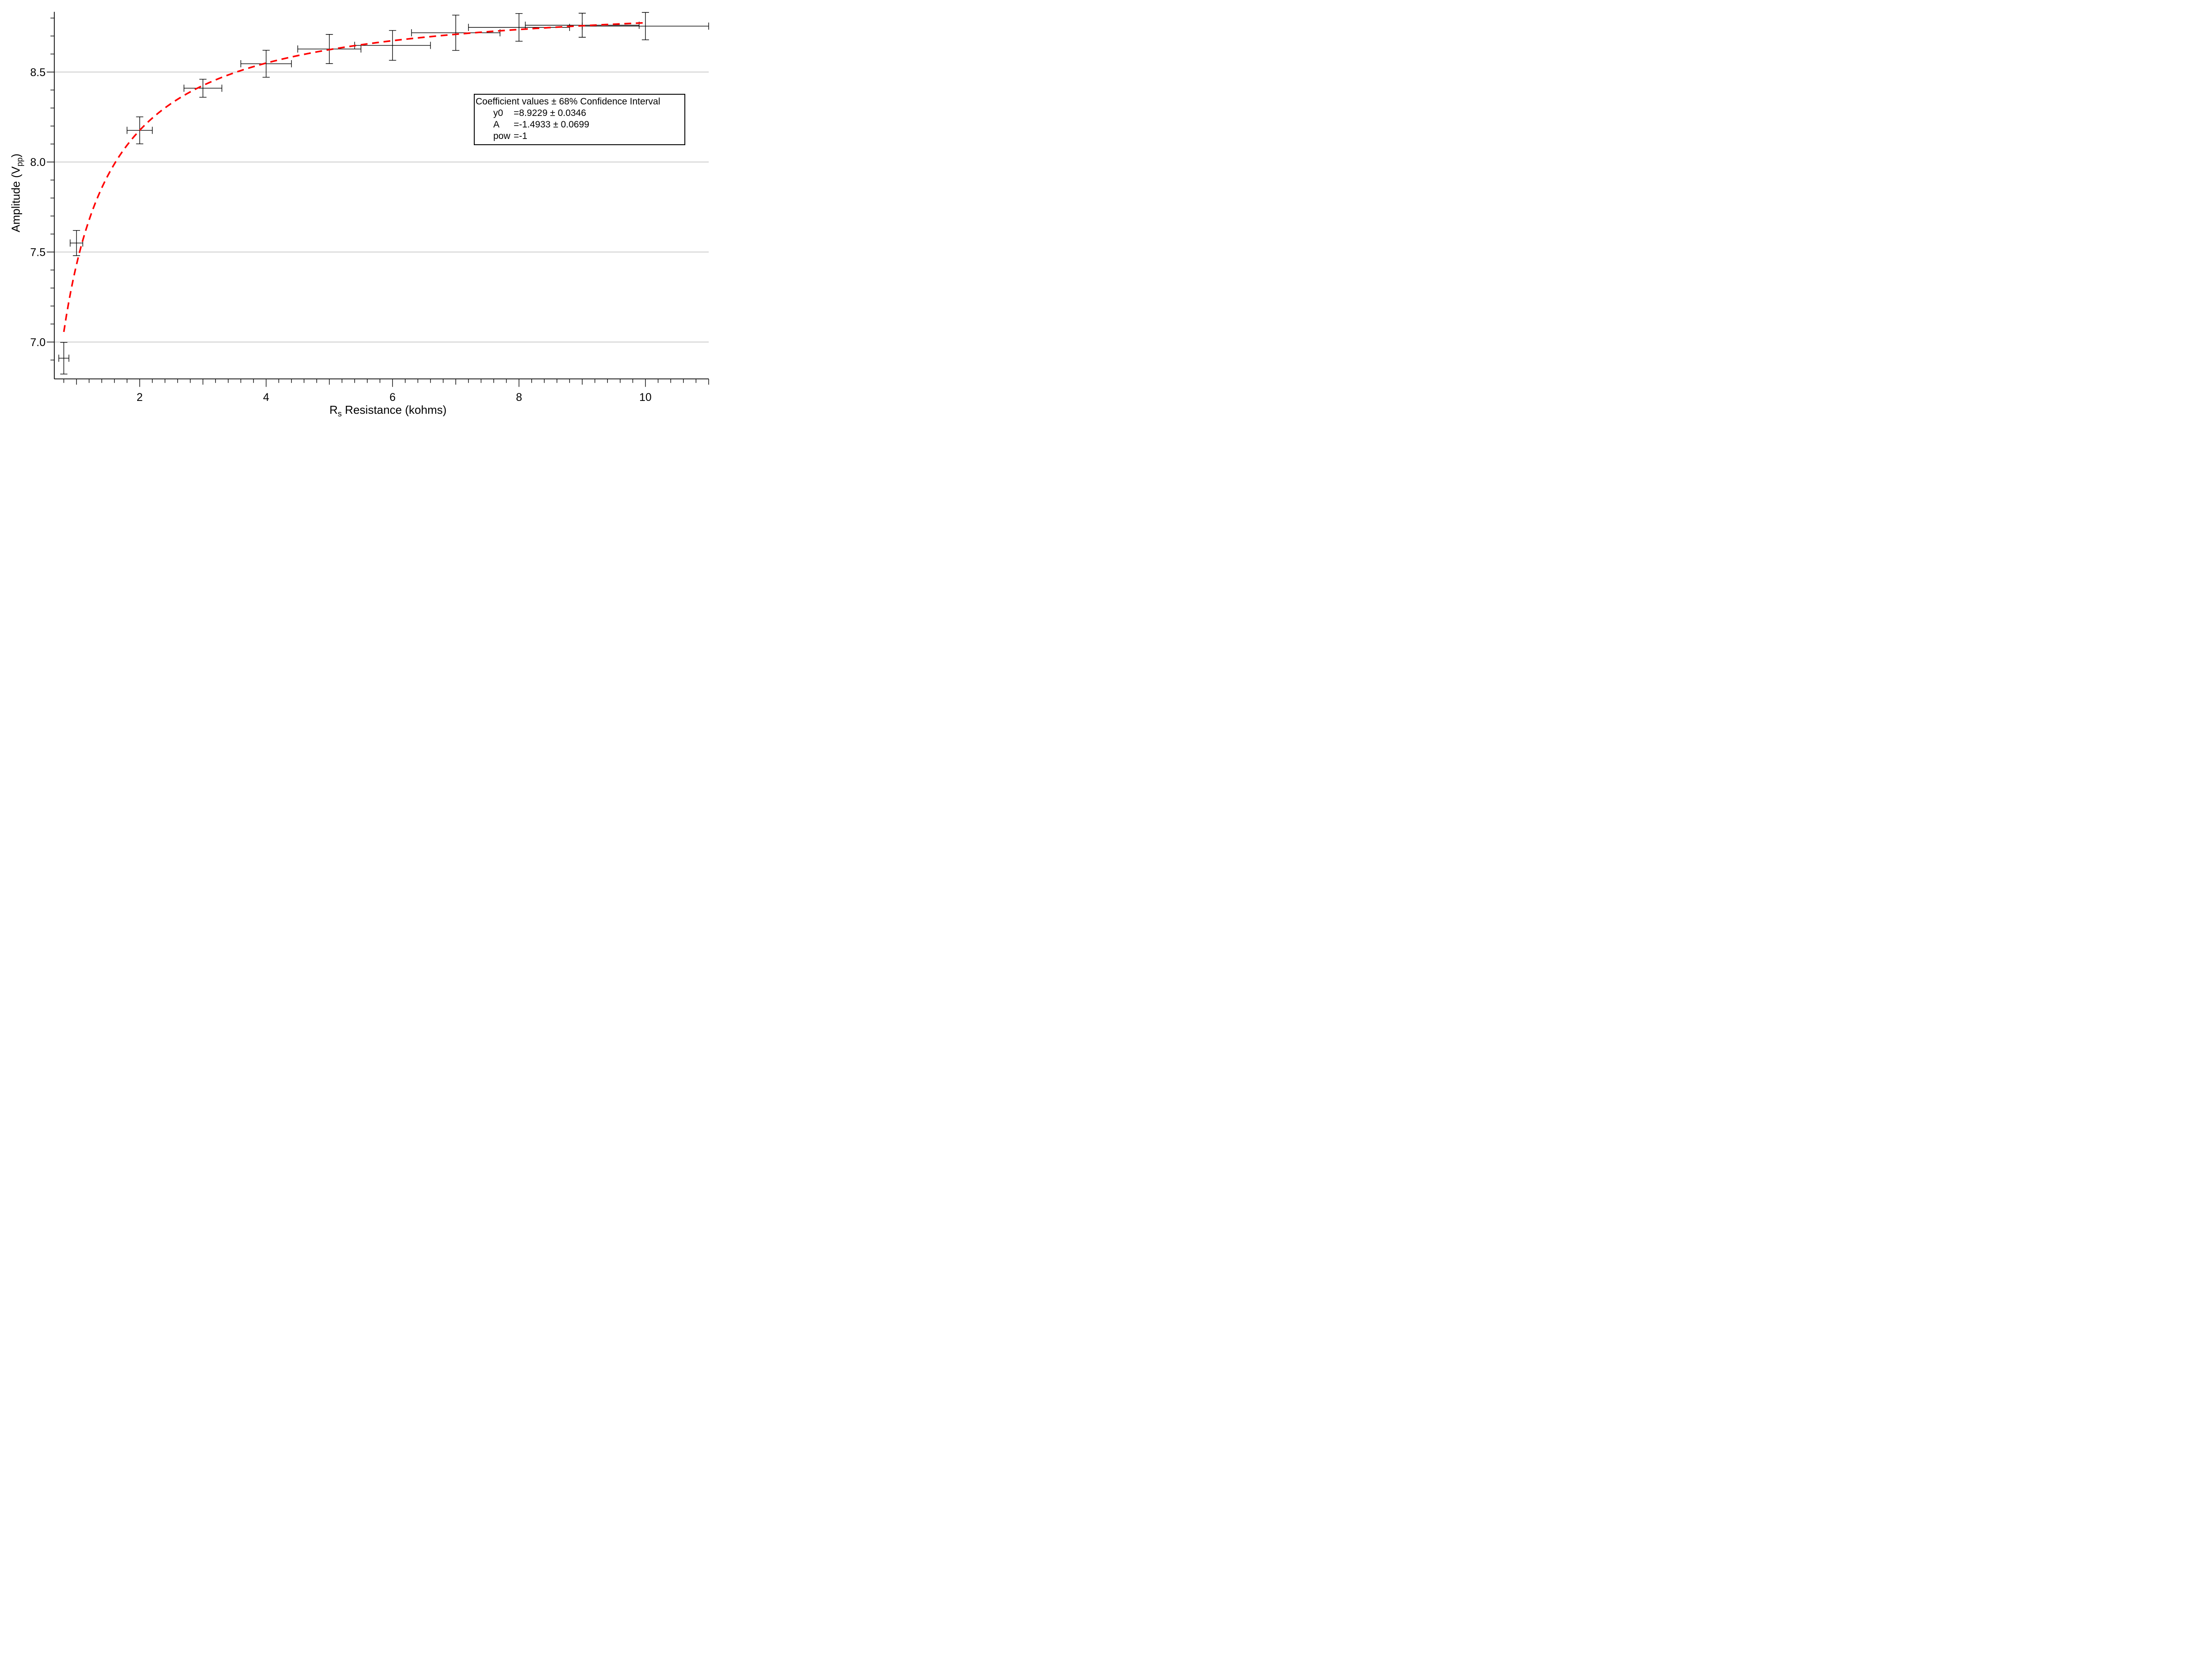 The width and height of the screenshot is (2212, 1671). I want to click on fit-coefficient-name: y0, so click(498, 113).